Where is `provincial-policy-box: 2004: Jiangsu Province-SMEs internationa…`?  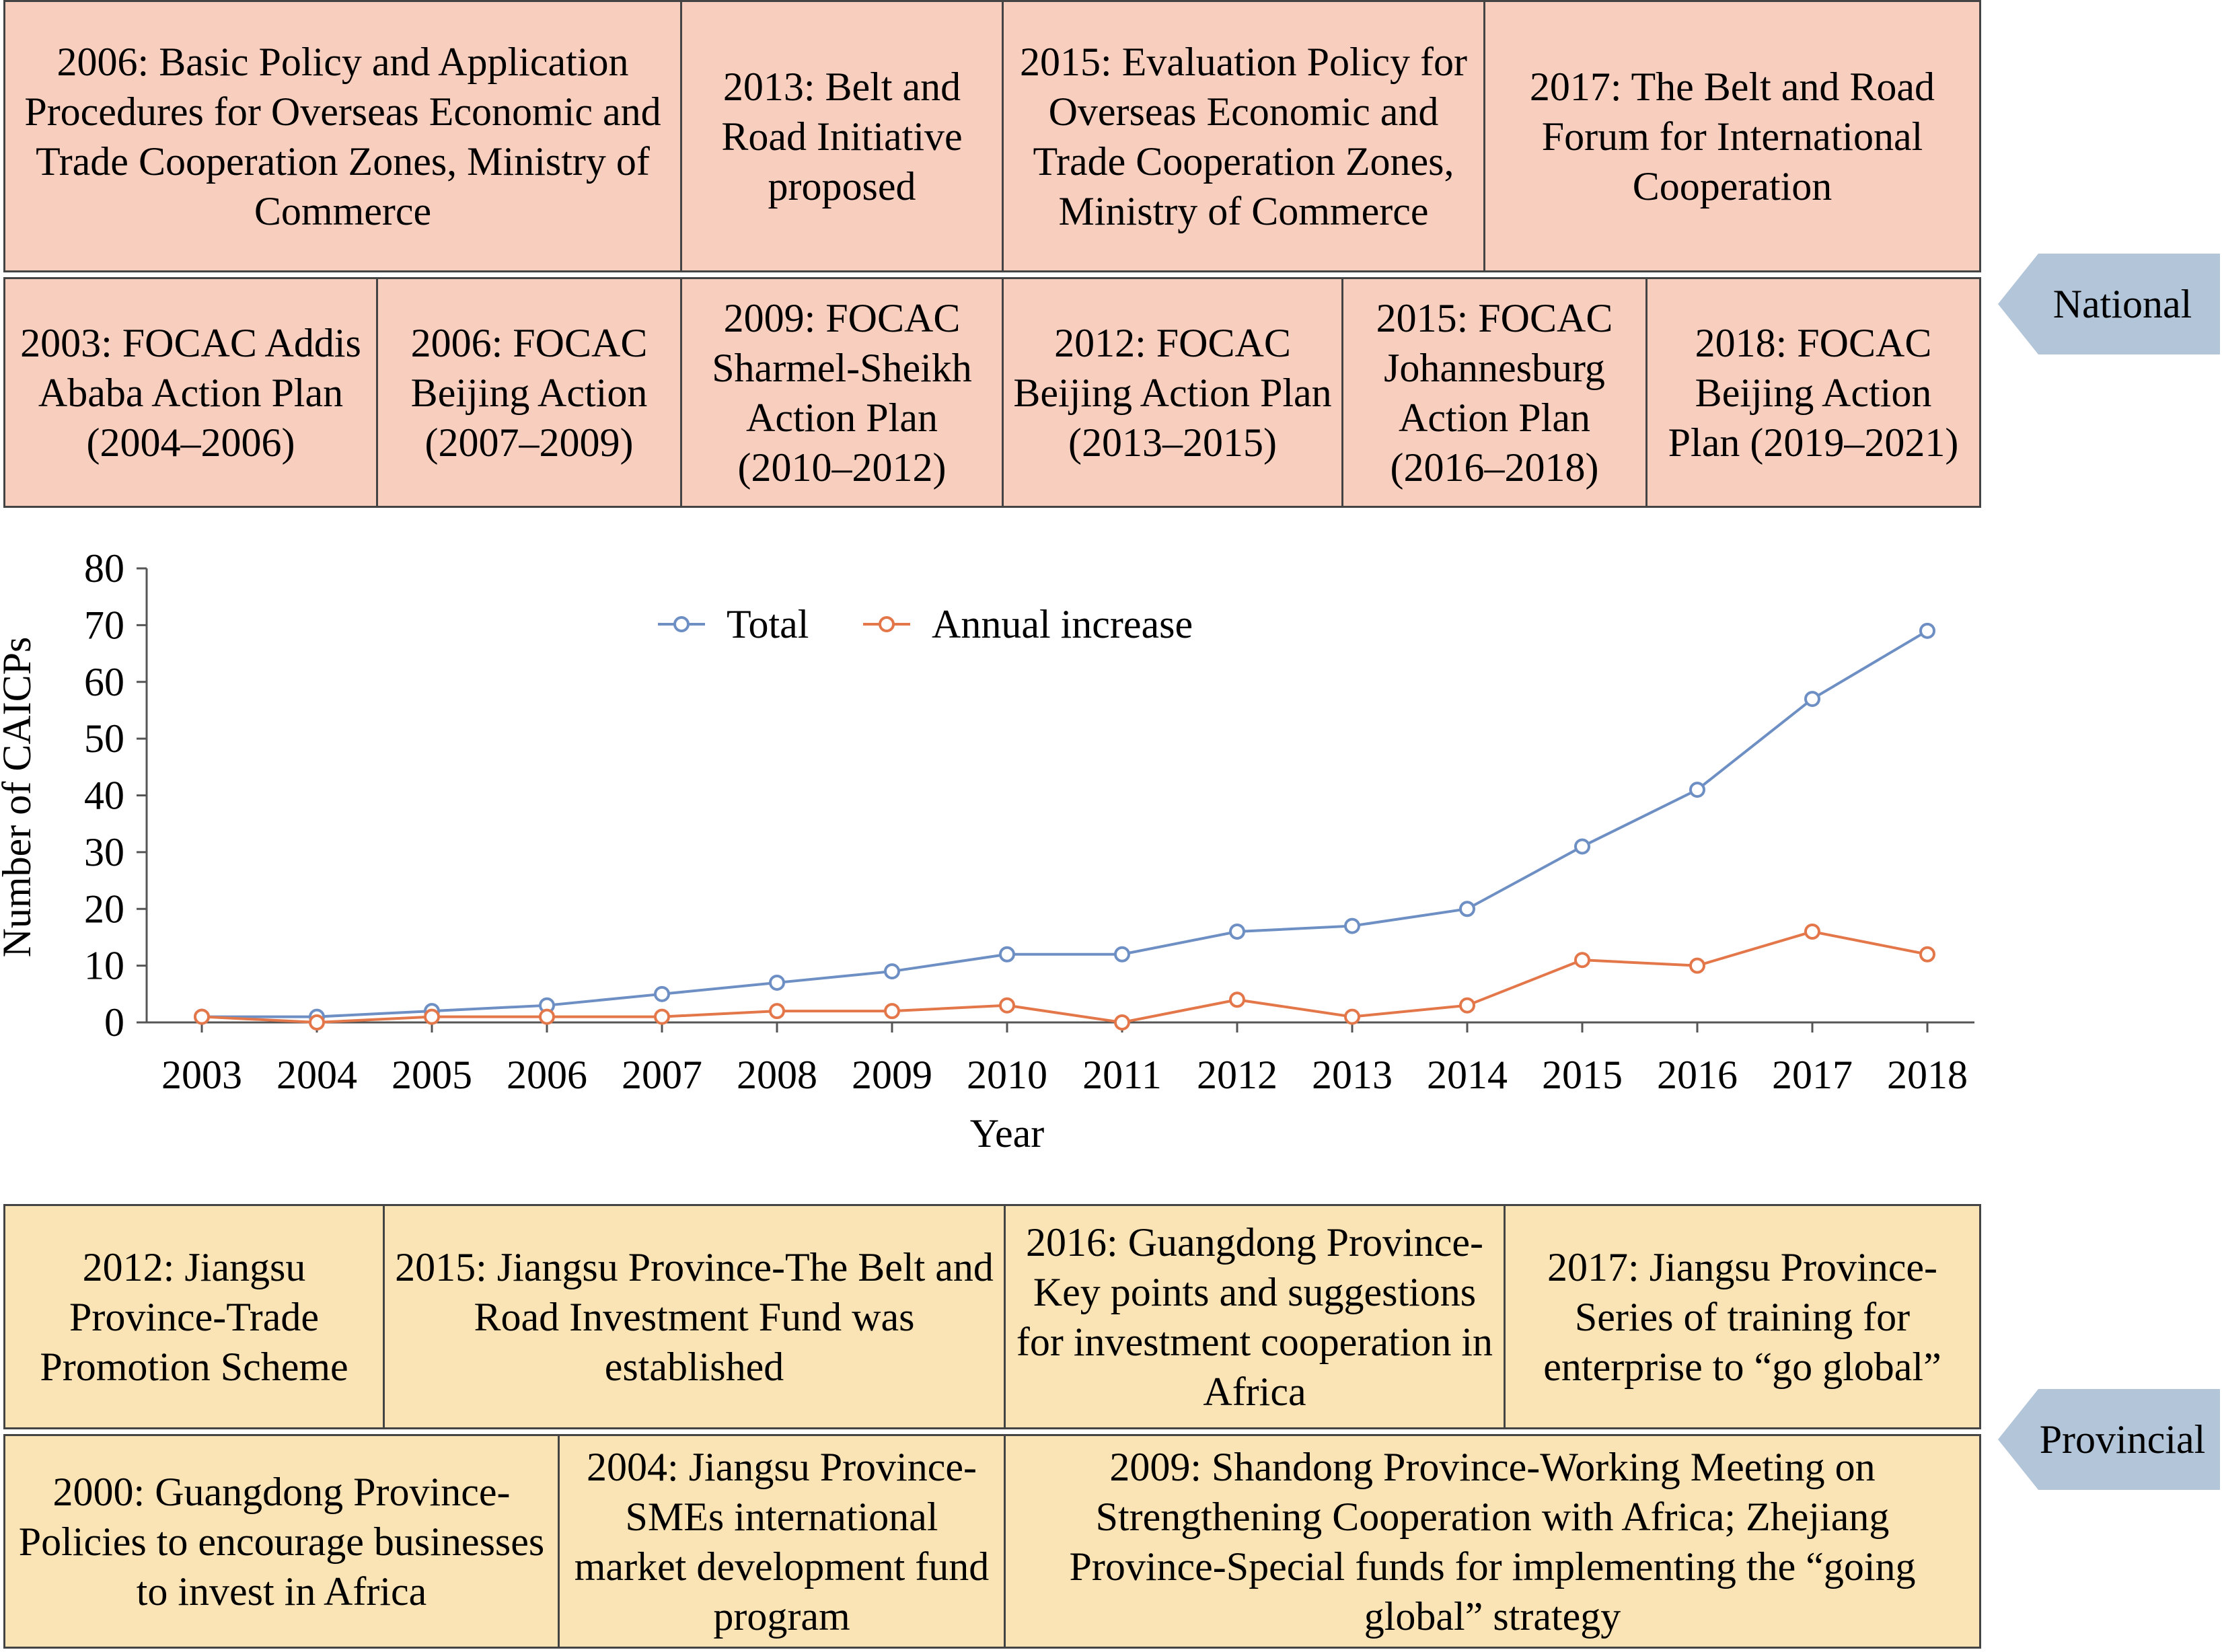
provincial-policy-box: 2004: Jiangsu Province-SMEs internationa… is located at coordinates (782, 1541).